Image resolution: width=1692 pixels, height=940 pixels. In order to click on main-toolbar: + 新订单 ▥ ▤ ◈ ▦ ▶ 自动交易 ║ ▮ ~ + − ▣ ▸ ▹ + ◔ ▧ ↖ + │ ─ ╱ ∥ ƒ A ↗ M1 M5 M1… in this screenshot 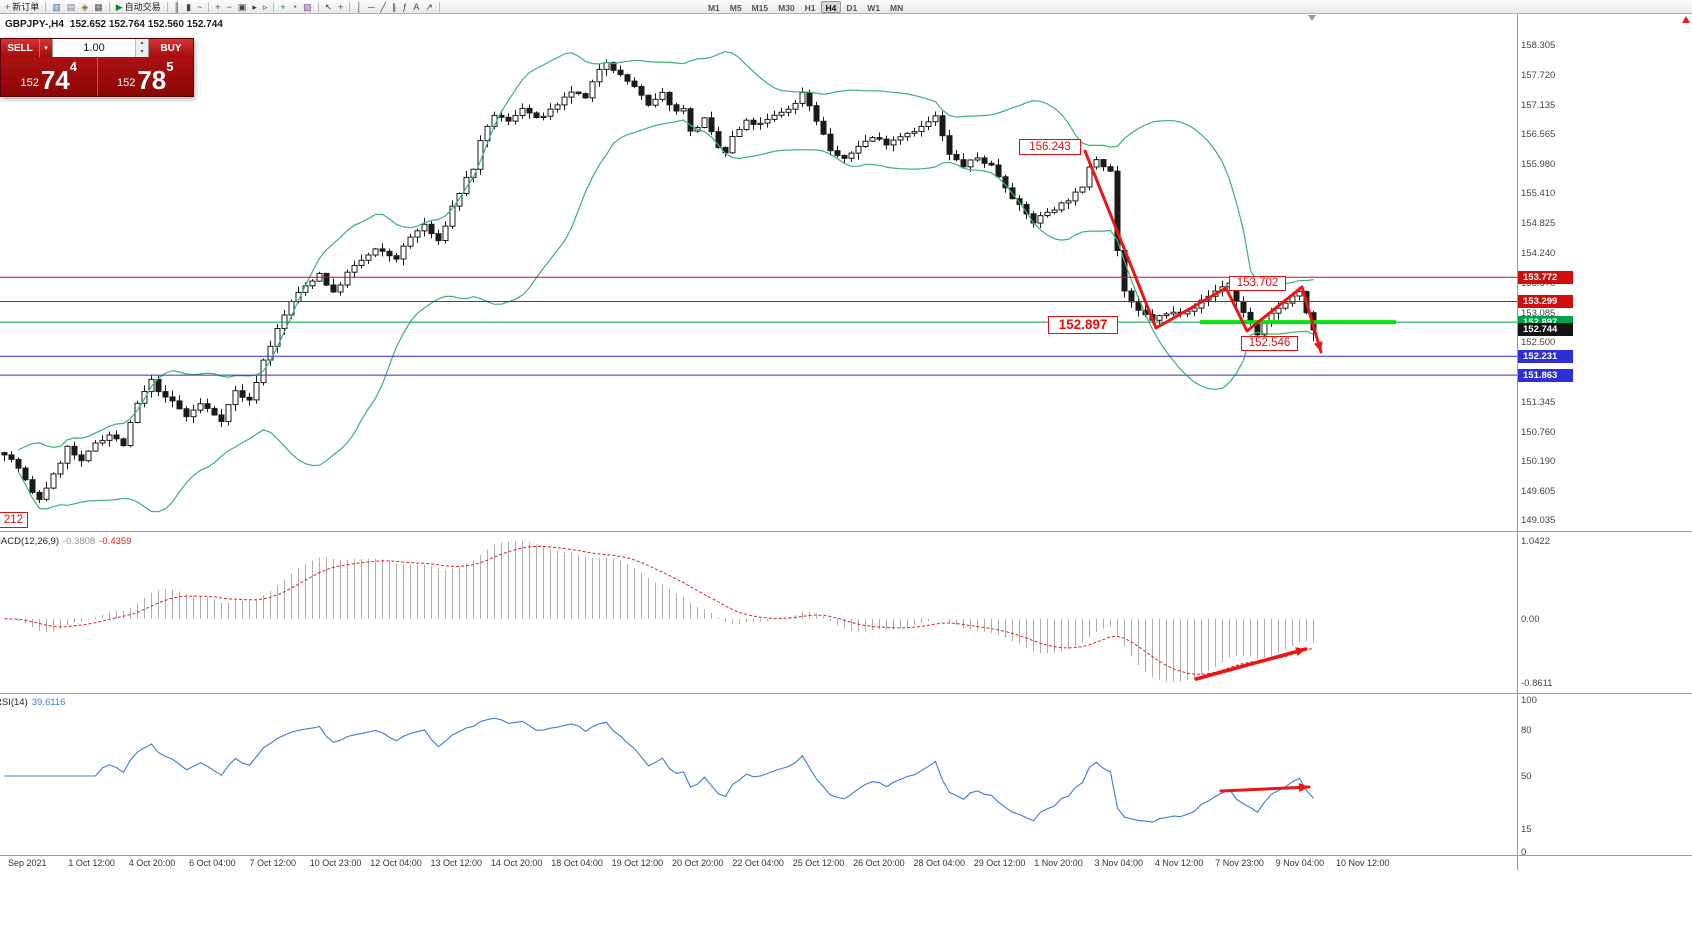, I will do `click(846, 7)`.